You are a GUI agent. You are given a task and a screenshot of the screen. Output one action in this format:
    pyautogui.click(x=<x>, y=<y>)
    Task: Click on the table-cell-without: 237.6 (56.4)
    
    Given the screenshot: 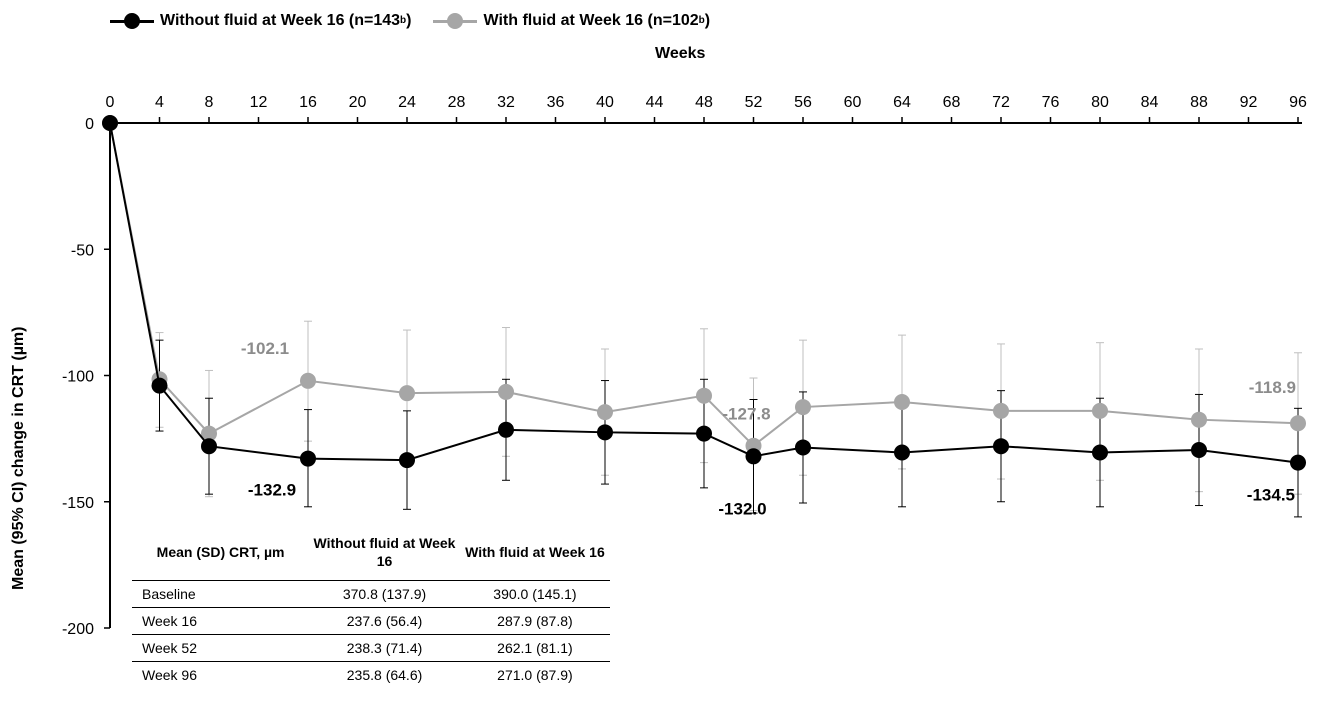 What is the action you would take?
    pyautogui.click(x=384, y=621)
    